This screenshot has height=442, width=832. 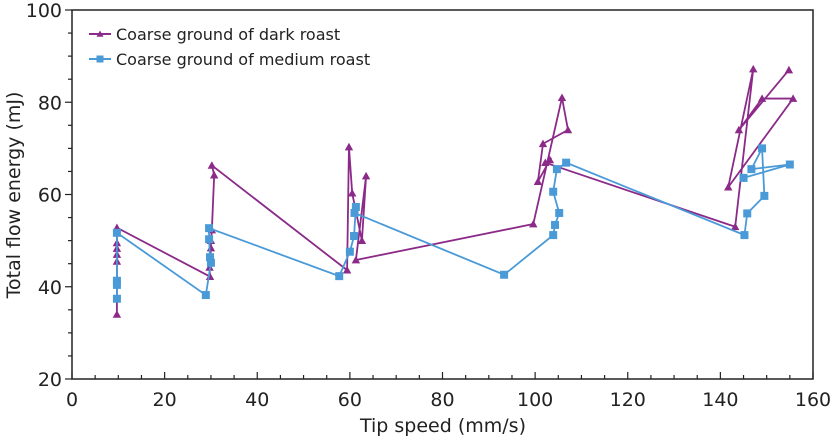 What do you see at coordinates (442, 426) in the screenshot?
I see `x-axis-title: Tip speed (mm/s)` at bounding box center [442, 426].